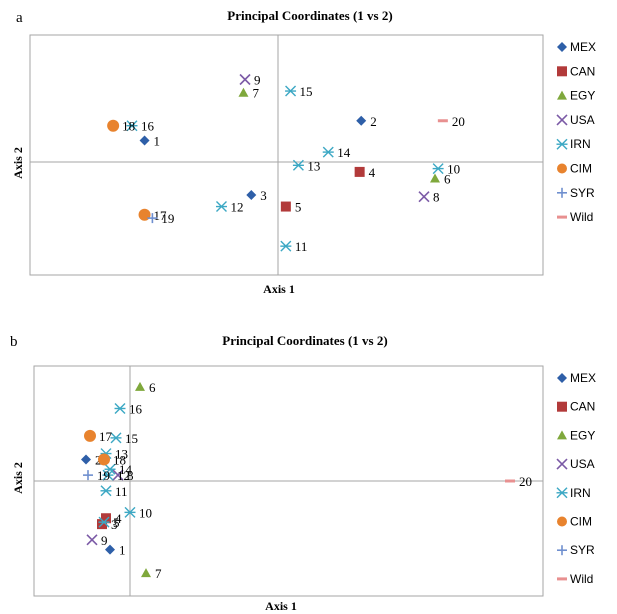  What do you see at coordinates (582, 407) in the screenshot?
I see `legend-label-can: CAN` at bounding box center [582, 407].